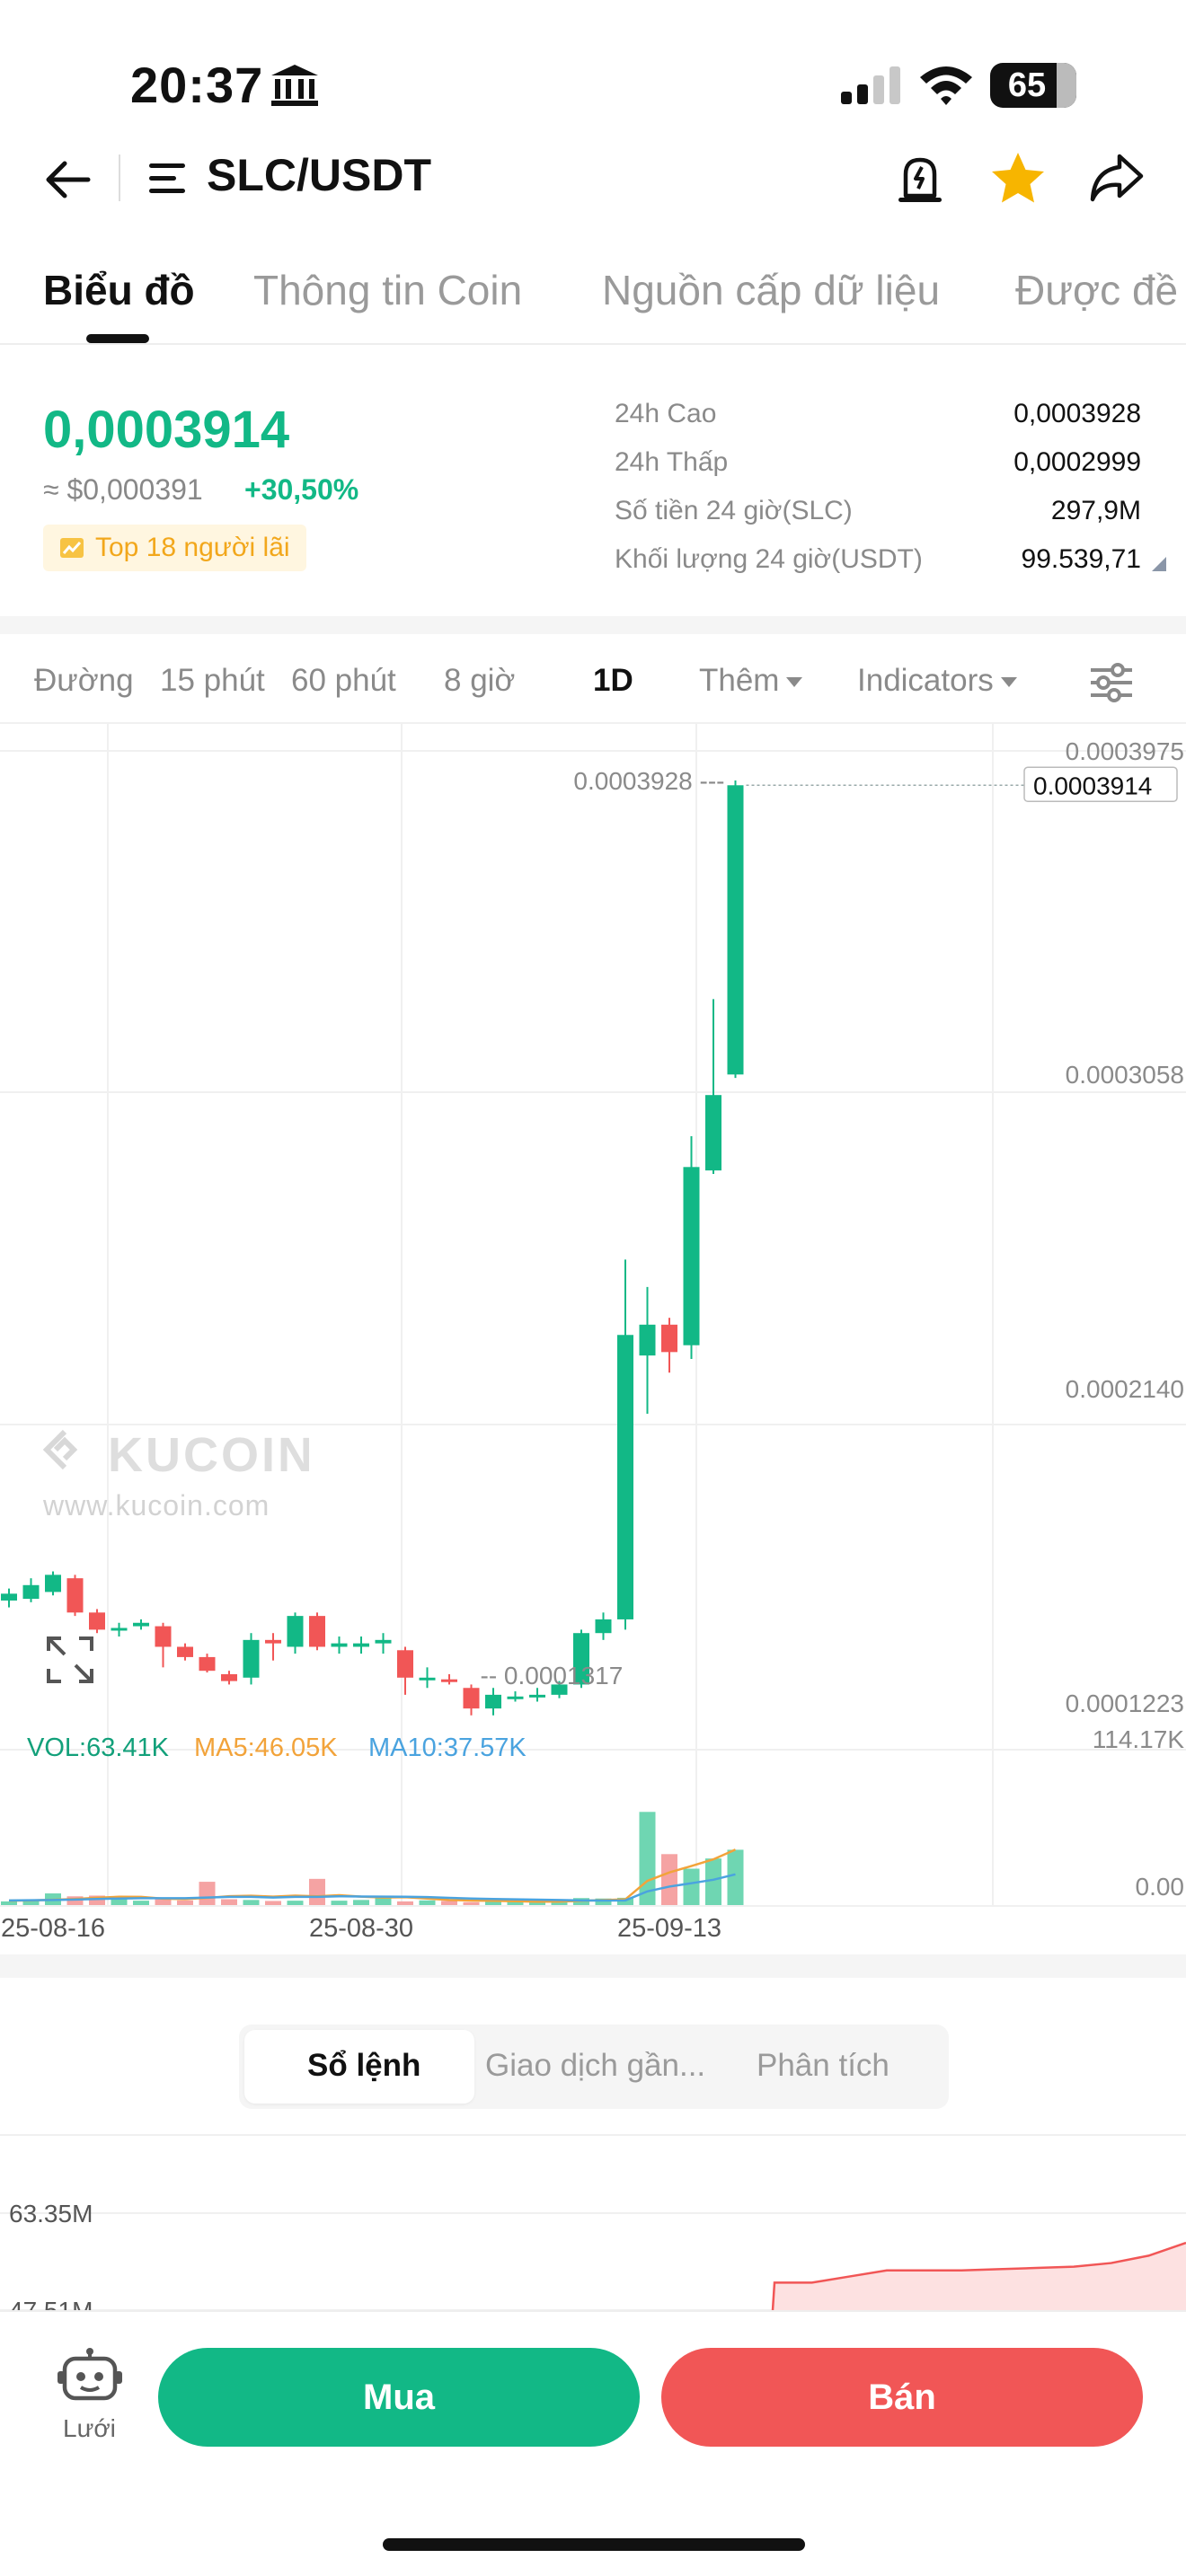 Image resolution: width=1186 pixels, height=2576 pixels. I want to click on tab-recommended: Được đề, so click(1097, 290).